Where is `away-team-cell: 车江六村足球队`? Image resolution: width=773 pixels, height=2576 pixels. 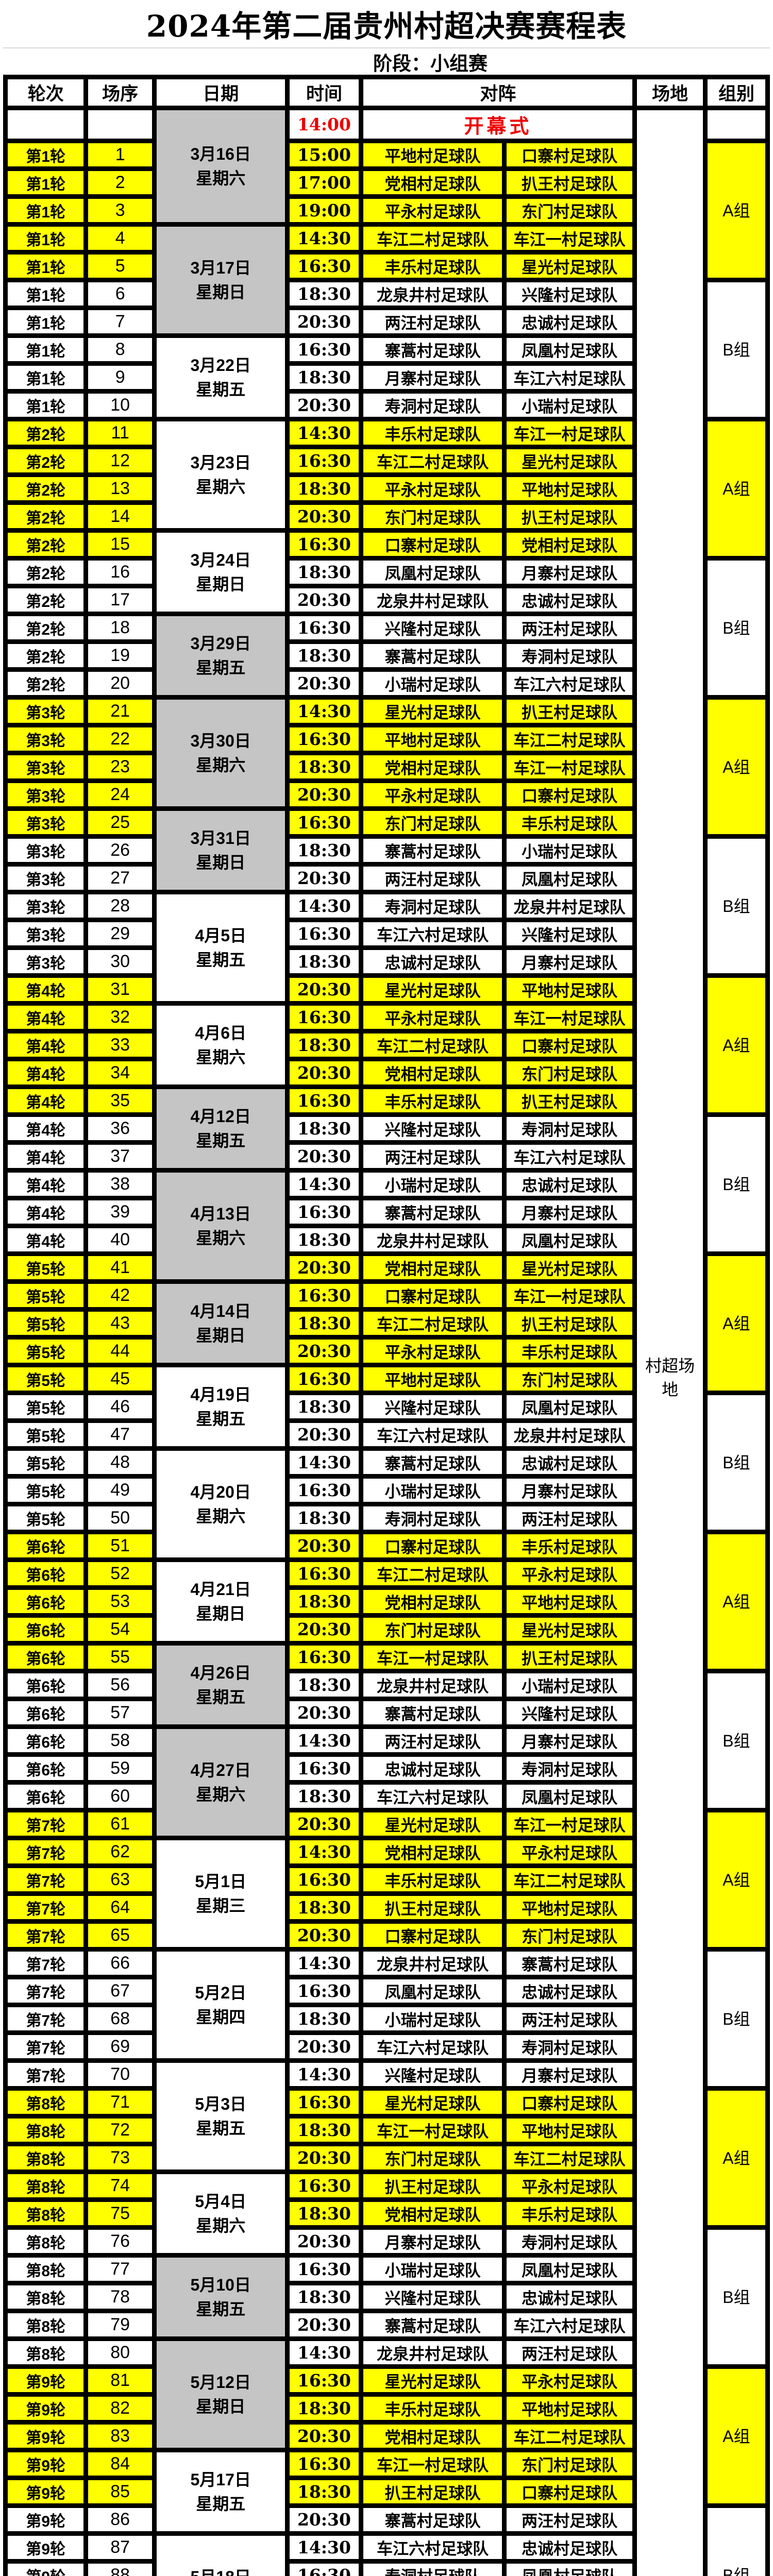 away-team-cell: 车江六村足球队 is located at coordinates (569, 1157).